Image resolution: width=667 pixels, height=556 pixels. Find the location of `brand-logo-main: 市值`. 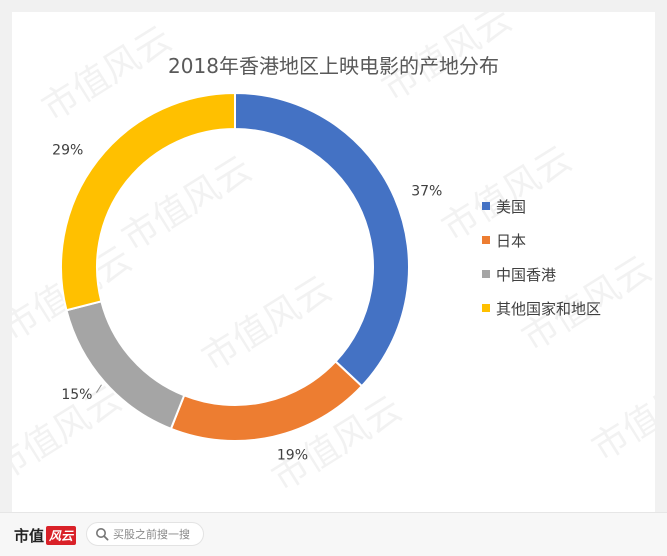

brand-logo-main: 市值 is located at coordinates (29, 535).